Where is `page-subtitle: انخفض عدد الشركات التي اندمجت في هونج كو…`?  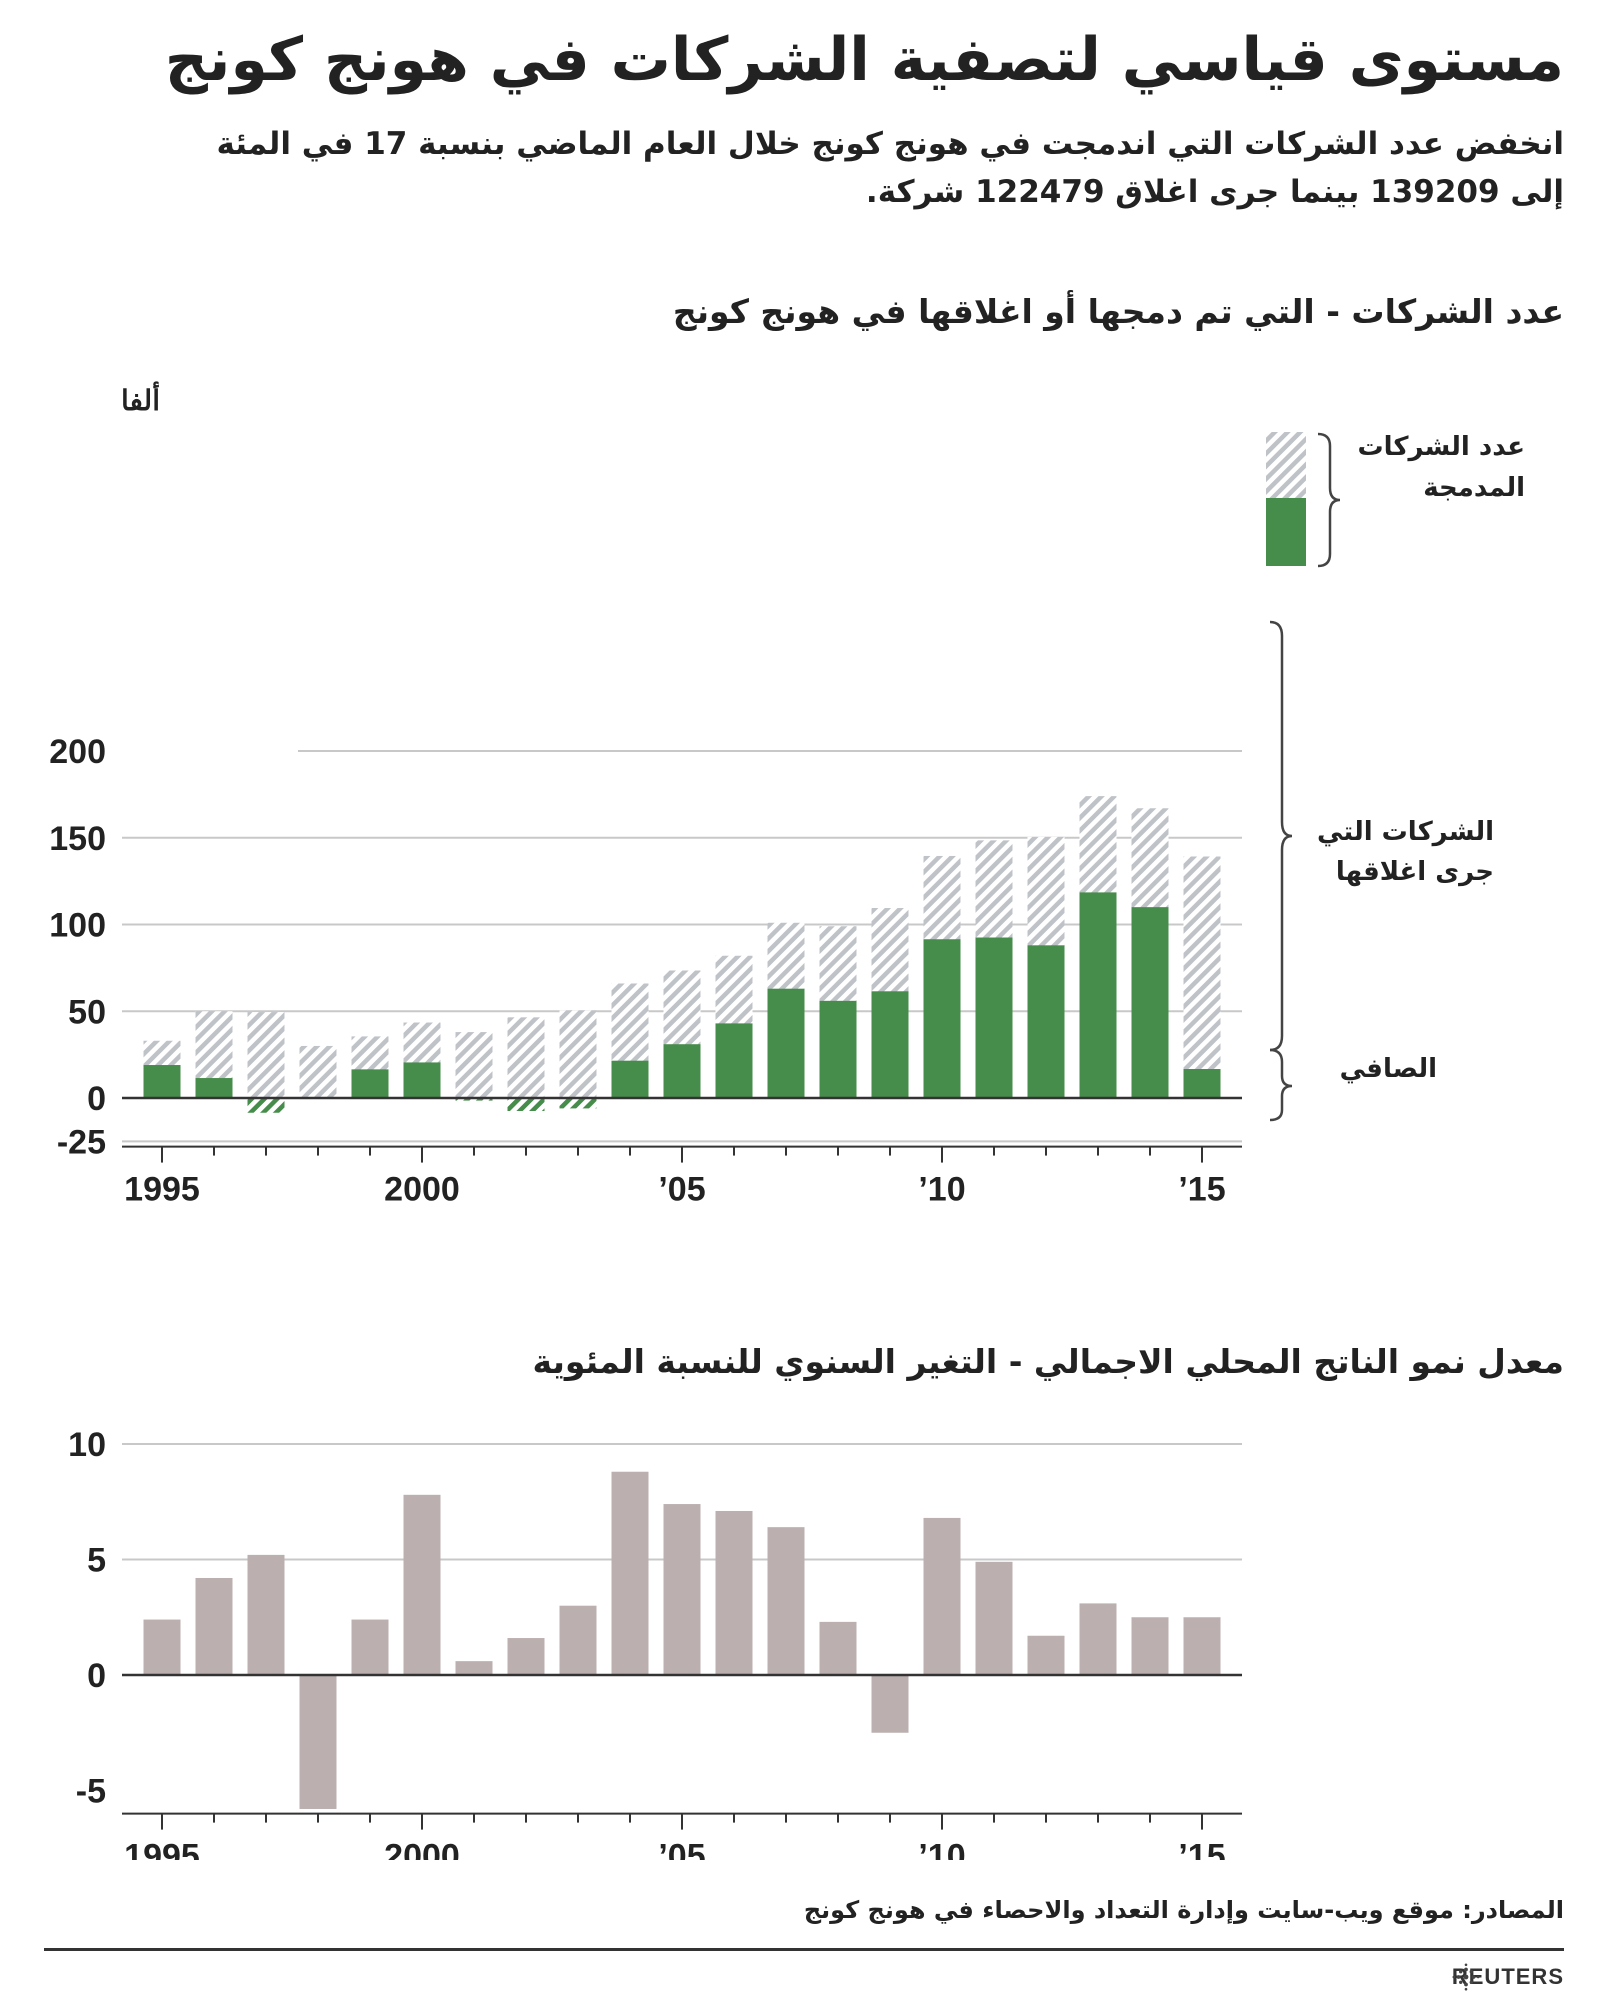
page-subtitle: انخفض عدد الشركات التي اندمجت في هونج كو… is located at coordinates (890, 168).